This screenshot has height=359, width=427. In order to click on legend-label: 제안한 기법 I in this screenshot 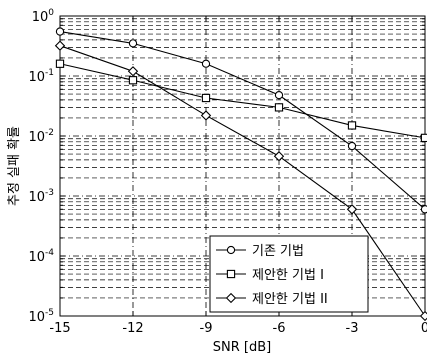, I will do `click(288, 275)`.